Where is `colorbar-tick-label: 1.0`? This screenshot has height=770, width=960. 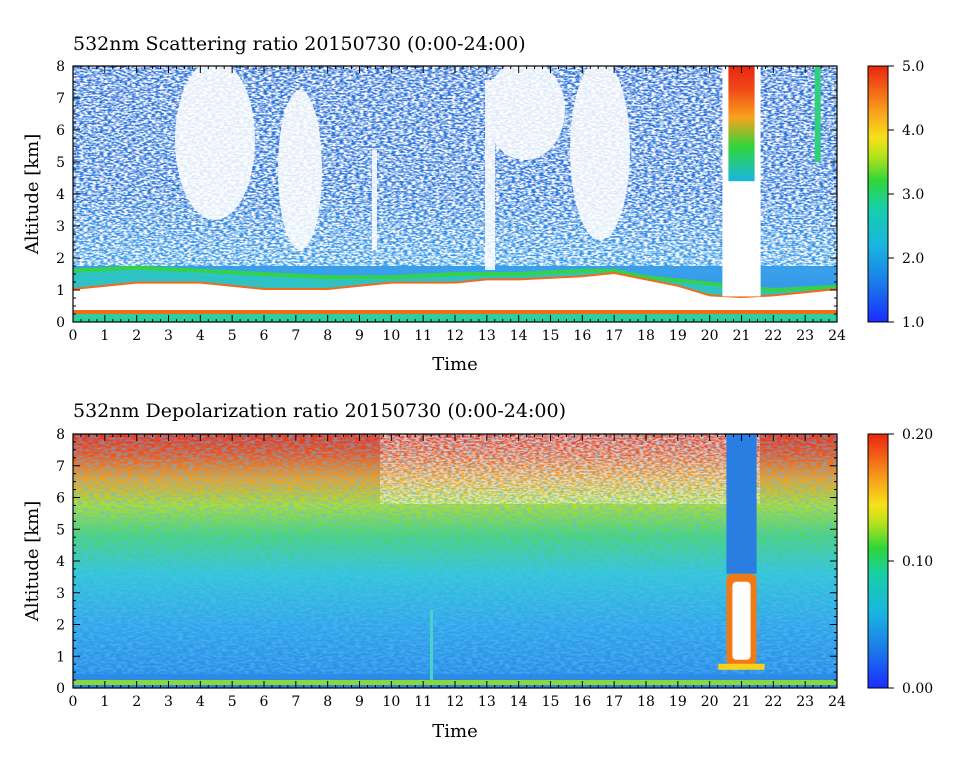 colorbar-tick-label: 1.0 is located at coordinates (913, 323).